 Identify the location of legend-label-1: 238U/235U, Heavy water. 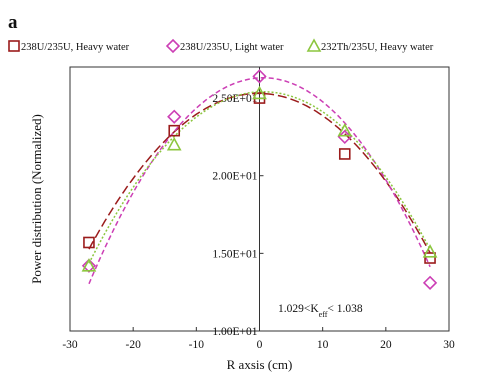
(75, 47).